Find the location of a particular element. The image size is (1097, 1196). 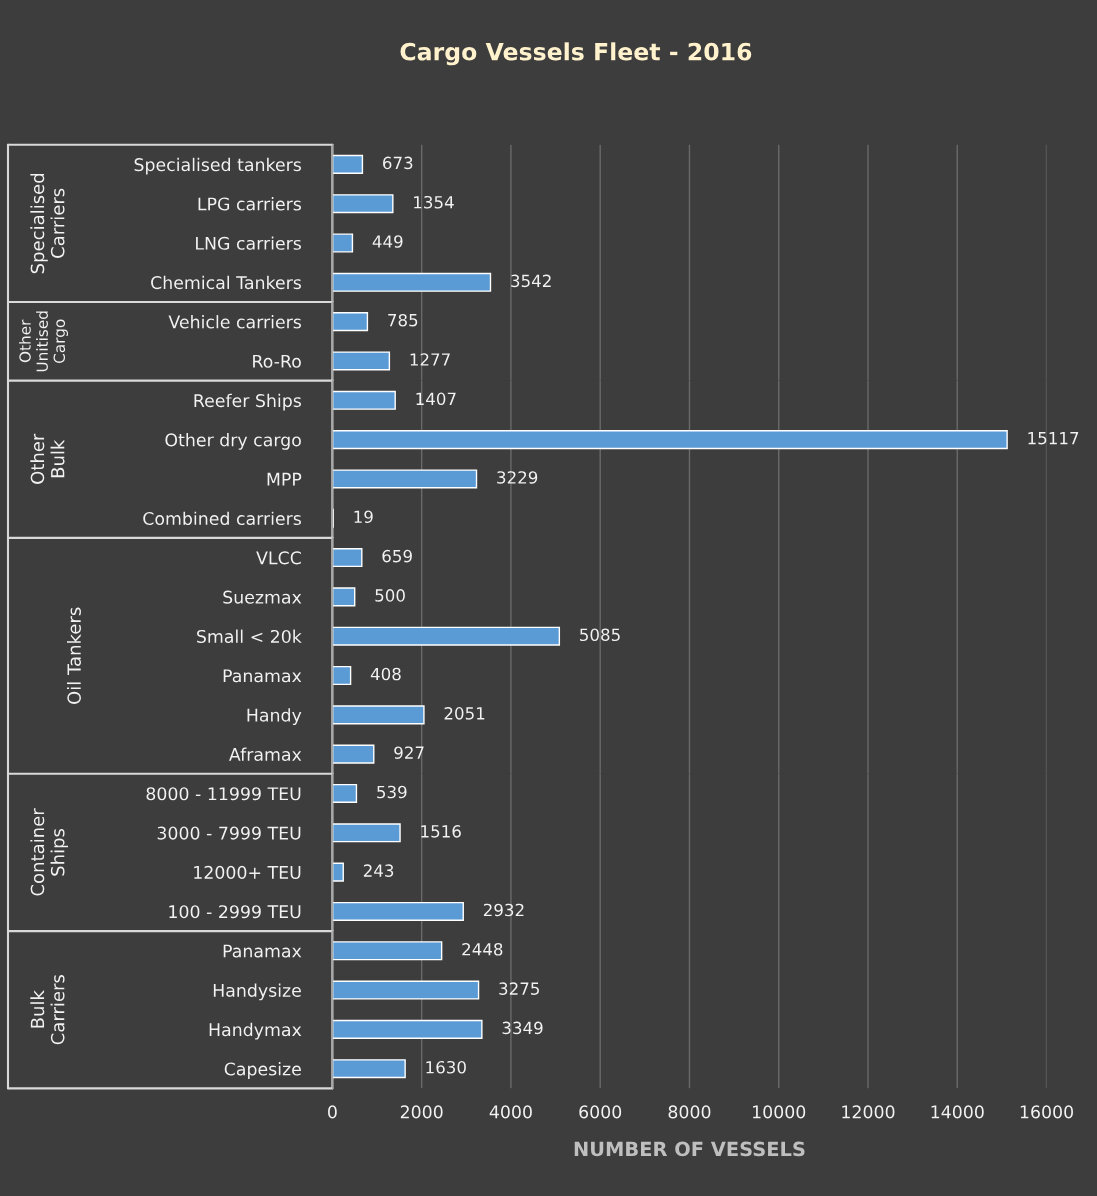

x-tick-label: 0 is located at coordinates (332, 1112).